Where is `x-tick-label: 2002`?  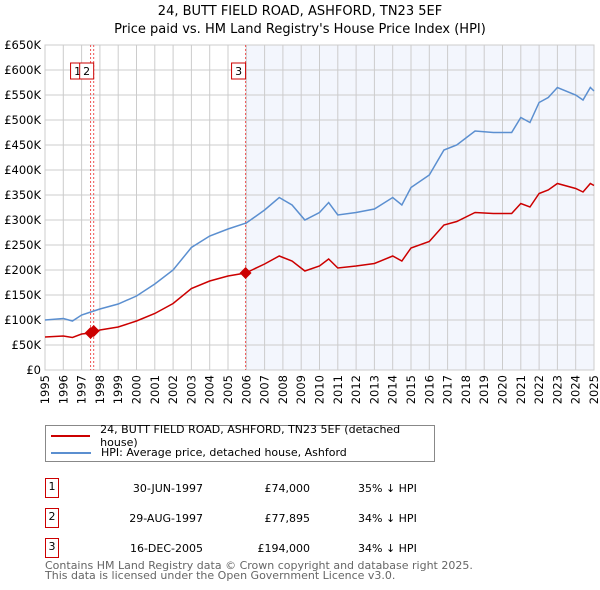 x-tick-label: 2002 is located at coordinates (173, 389).